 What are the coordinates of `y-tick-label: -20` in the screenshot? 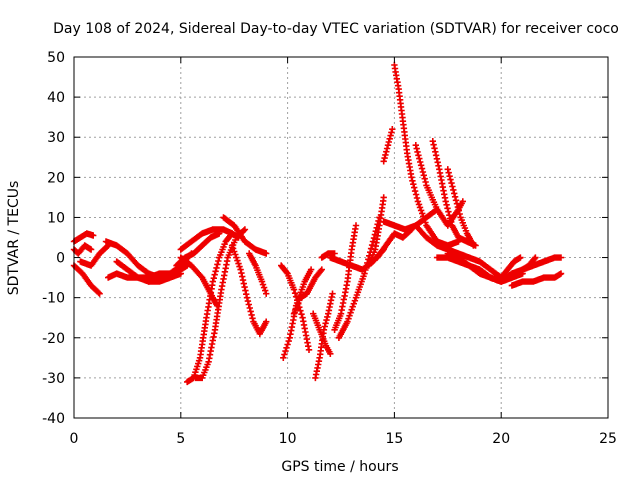 It's located at (53, 339).